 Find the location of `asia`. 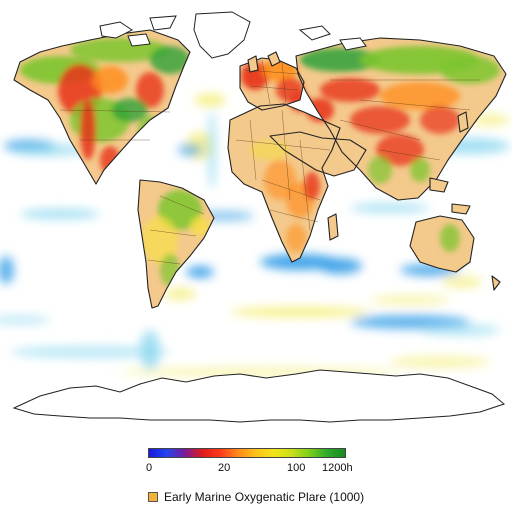

asia is located at coordinates (401, 119).